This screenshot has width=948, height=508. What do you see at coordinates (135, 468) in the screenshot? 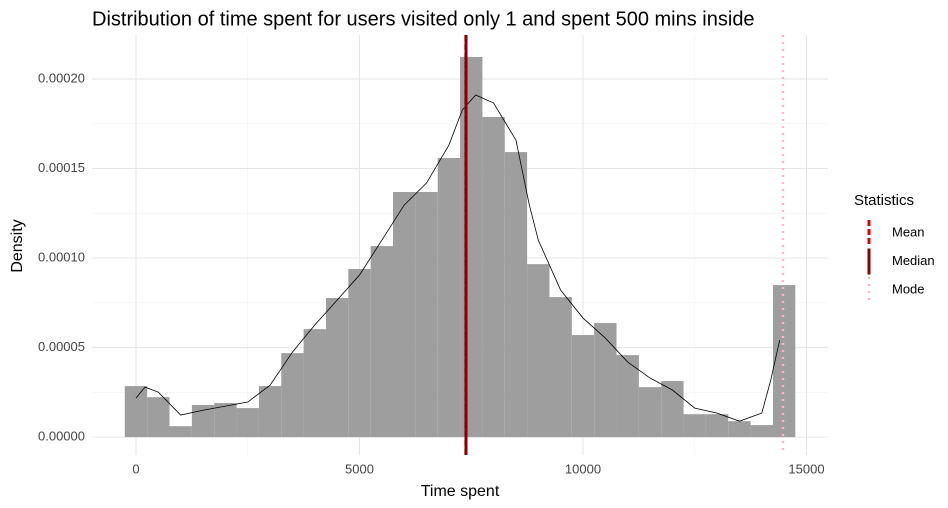
I see `x-tick-label: 0` at bounding box center [135, 468].